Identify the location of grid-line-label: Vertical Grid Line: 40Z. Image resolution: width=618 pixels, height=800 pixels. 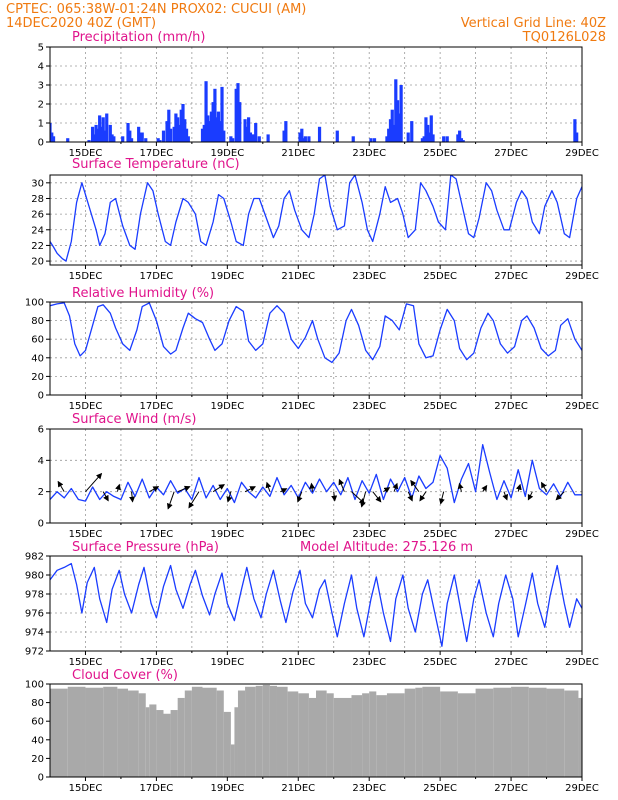
(533, 23).